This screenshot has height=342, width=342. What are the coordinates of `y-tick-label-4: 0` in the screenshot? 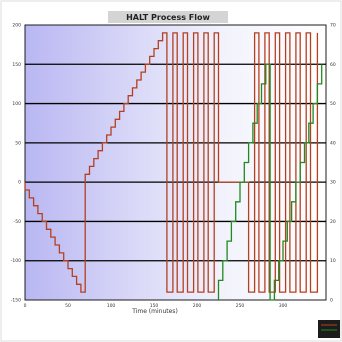 It's located at (19, 183).